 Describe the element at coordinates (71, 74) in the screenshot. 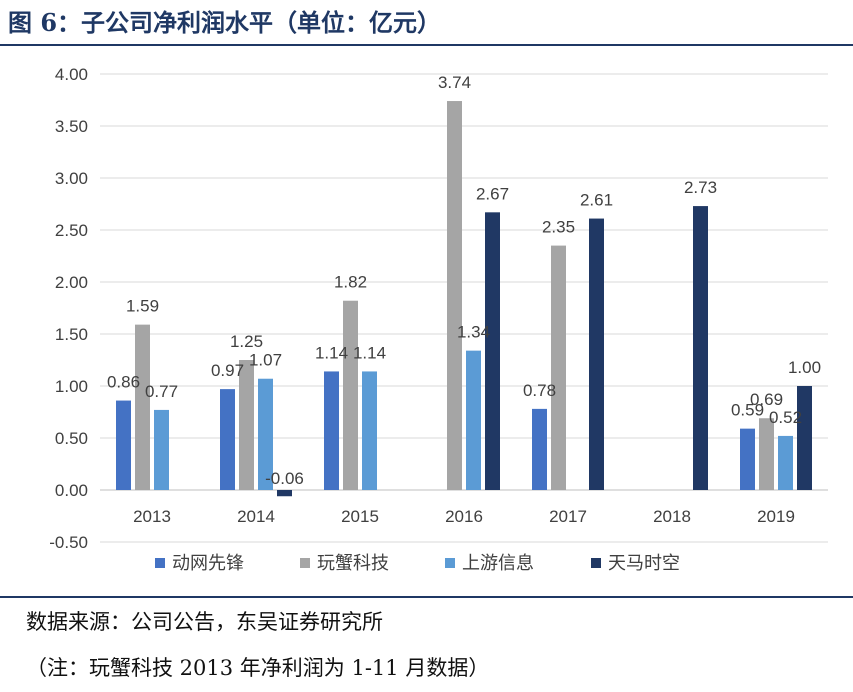

I see `y-tick-label: 4.00` at that location.